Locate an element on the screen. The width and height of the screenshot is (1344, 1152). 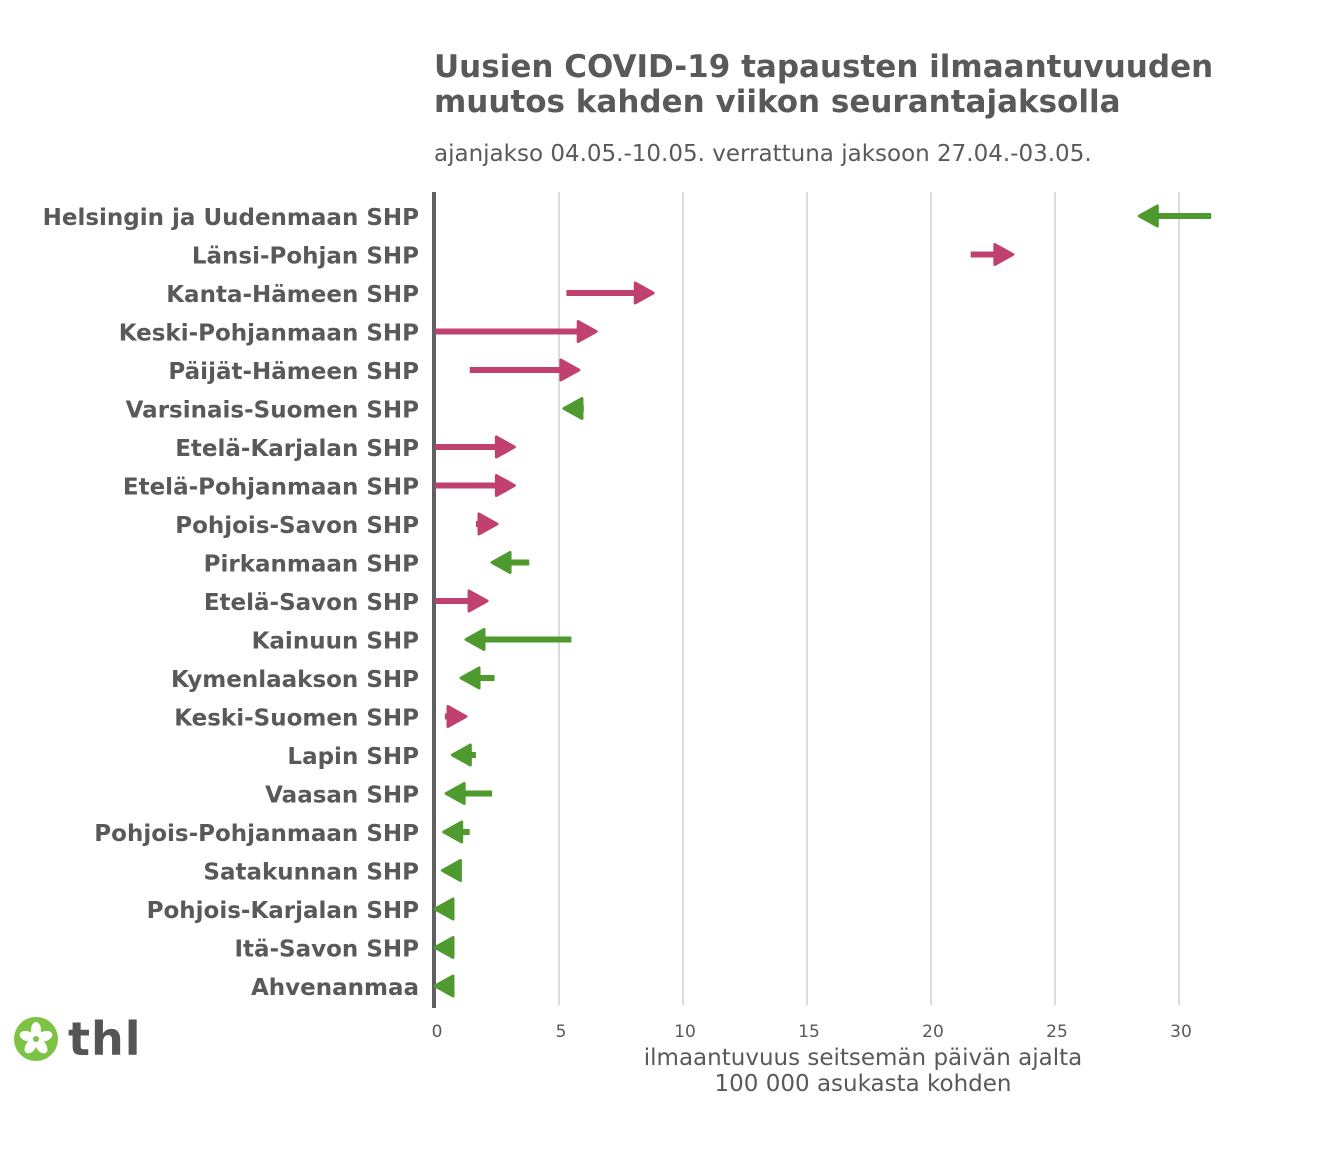
region-label: Vaasan SHP is located at coordinates (342, 796).